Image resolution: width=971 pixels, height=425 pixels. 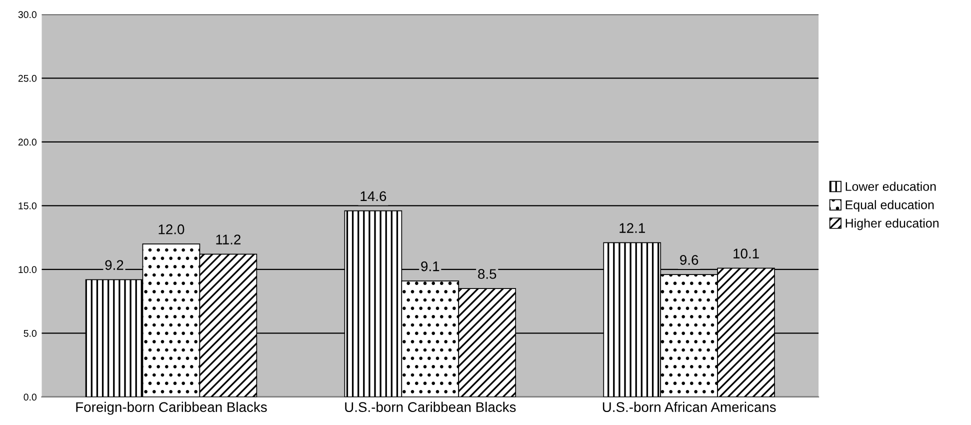 What do you see at coordinates (27, 270) in the screenshot?
I see `y-tick-label: 10.0` at bounding box center [27, 270].